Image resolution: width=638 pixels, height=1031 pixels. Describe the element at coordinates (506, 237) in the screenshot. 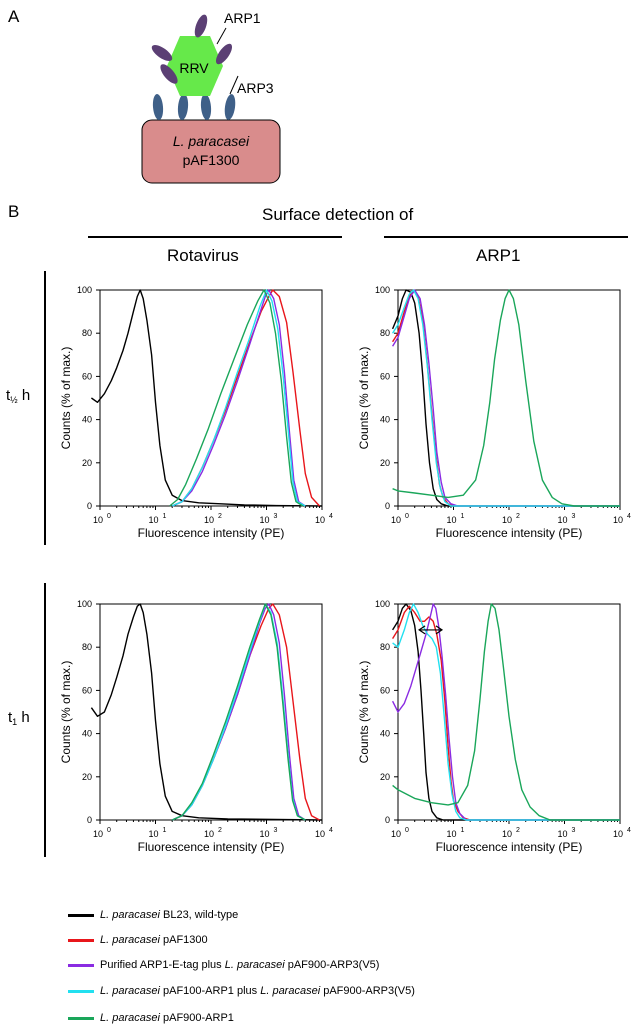

I see `header-rule-right` at that location.